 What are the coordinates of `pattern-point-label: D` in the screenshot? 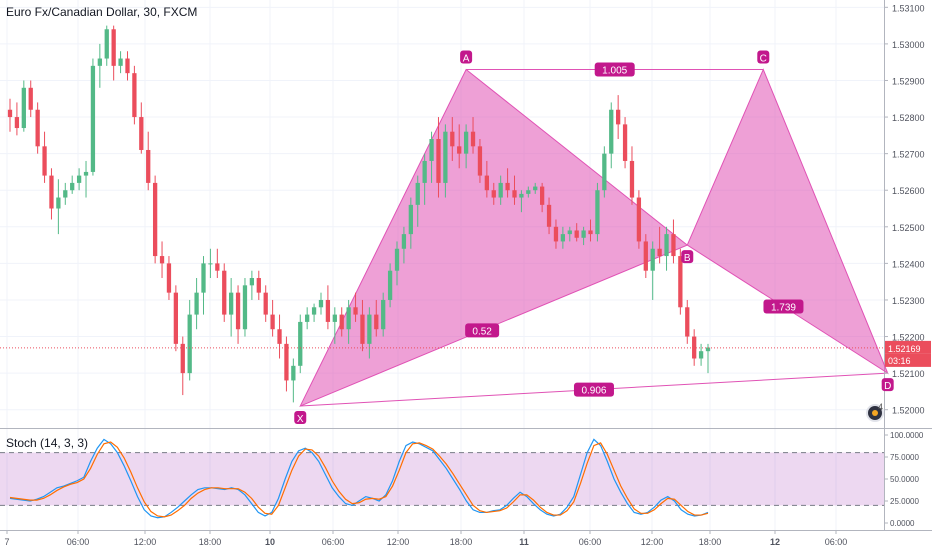 It's located at (887, 386).